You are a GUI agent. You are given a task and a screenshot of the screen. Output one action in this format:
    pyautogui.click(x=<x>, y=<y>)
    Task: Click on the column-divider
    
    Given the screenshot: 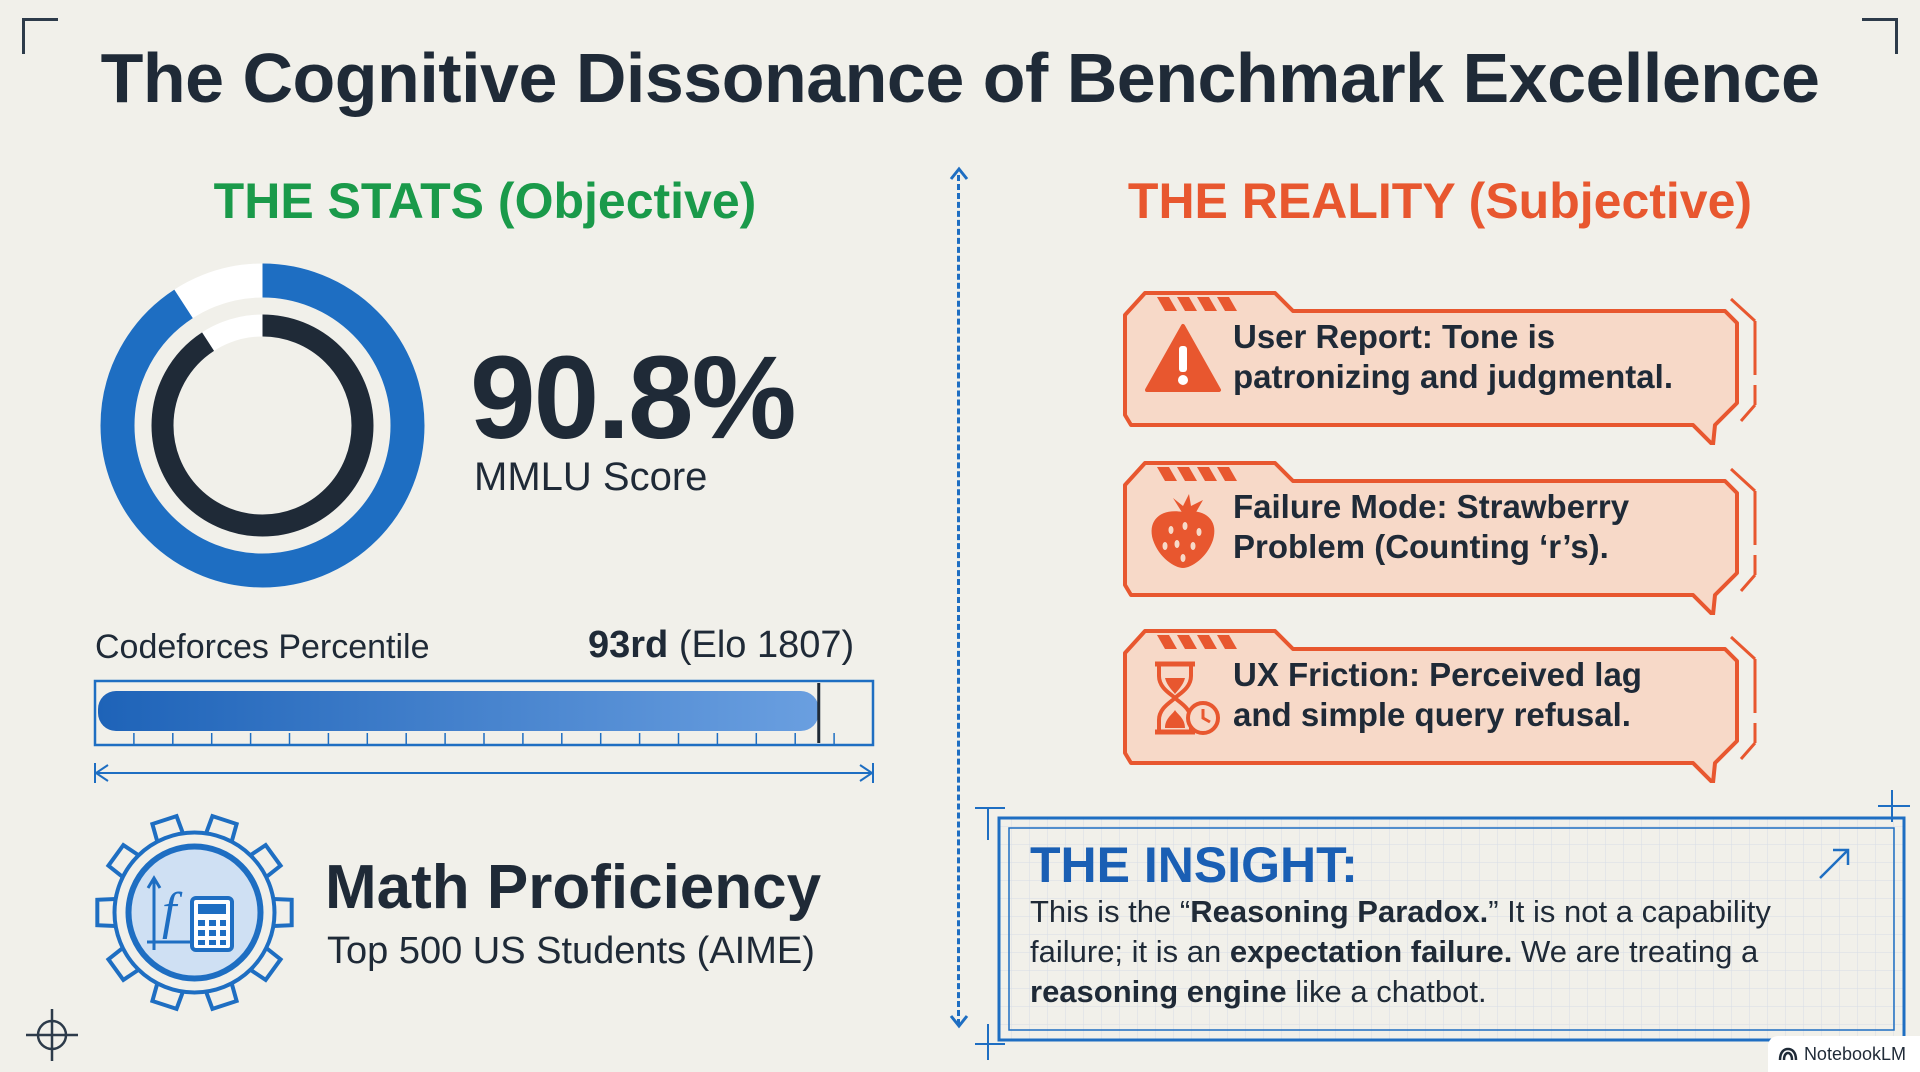 What is the action you would take?
    pyautogui.click(x=959, y=600)
    